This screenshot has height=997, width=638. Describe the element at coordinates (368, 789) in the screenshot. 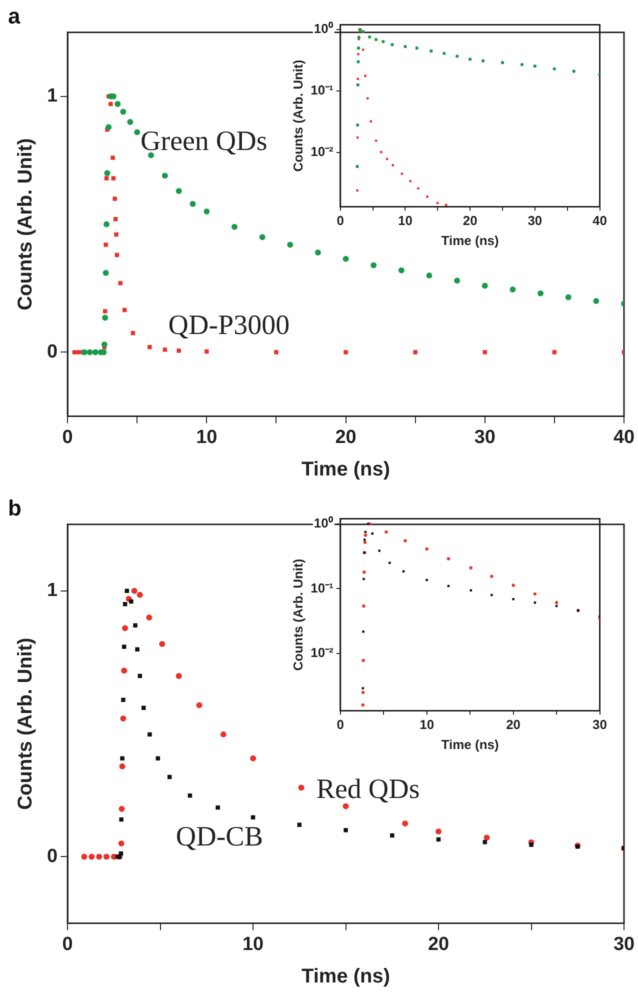

I see `annotation: Red QDs` at that location.